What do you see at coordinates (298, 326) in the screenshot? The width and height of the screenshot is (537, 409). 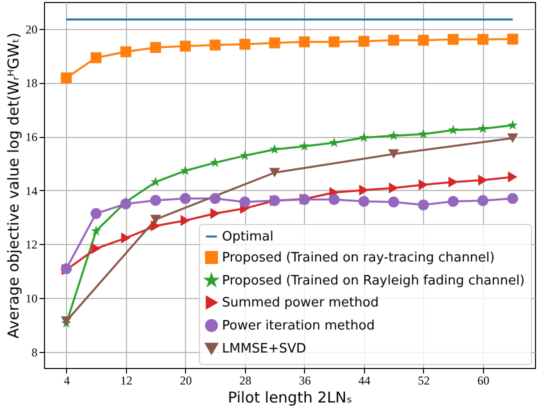 I see `legend-label: Power iteration method` at bounding box center [298, 326].